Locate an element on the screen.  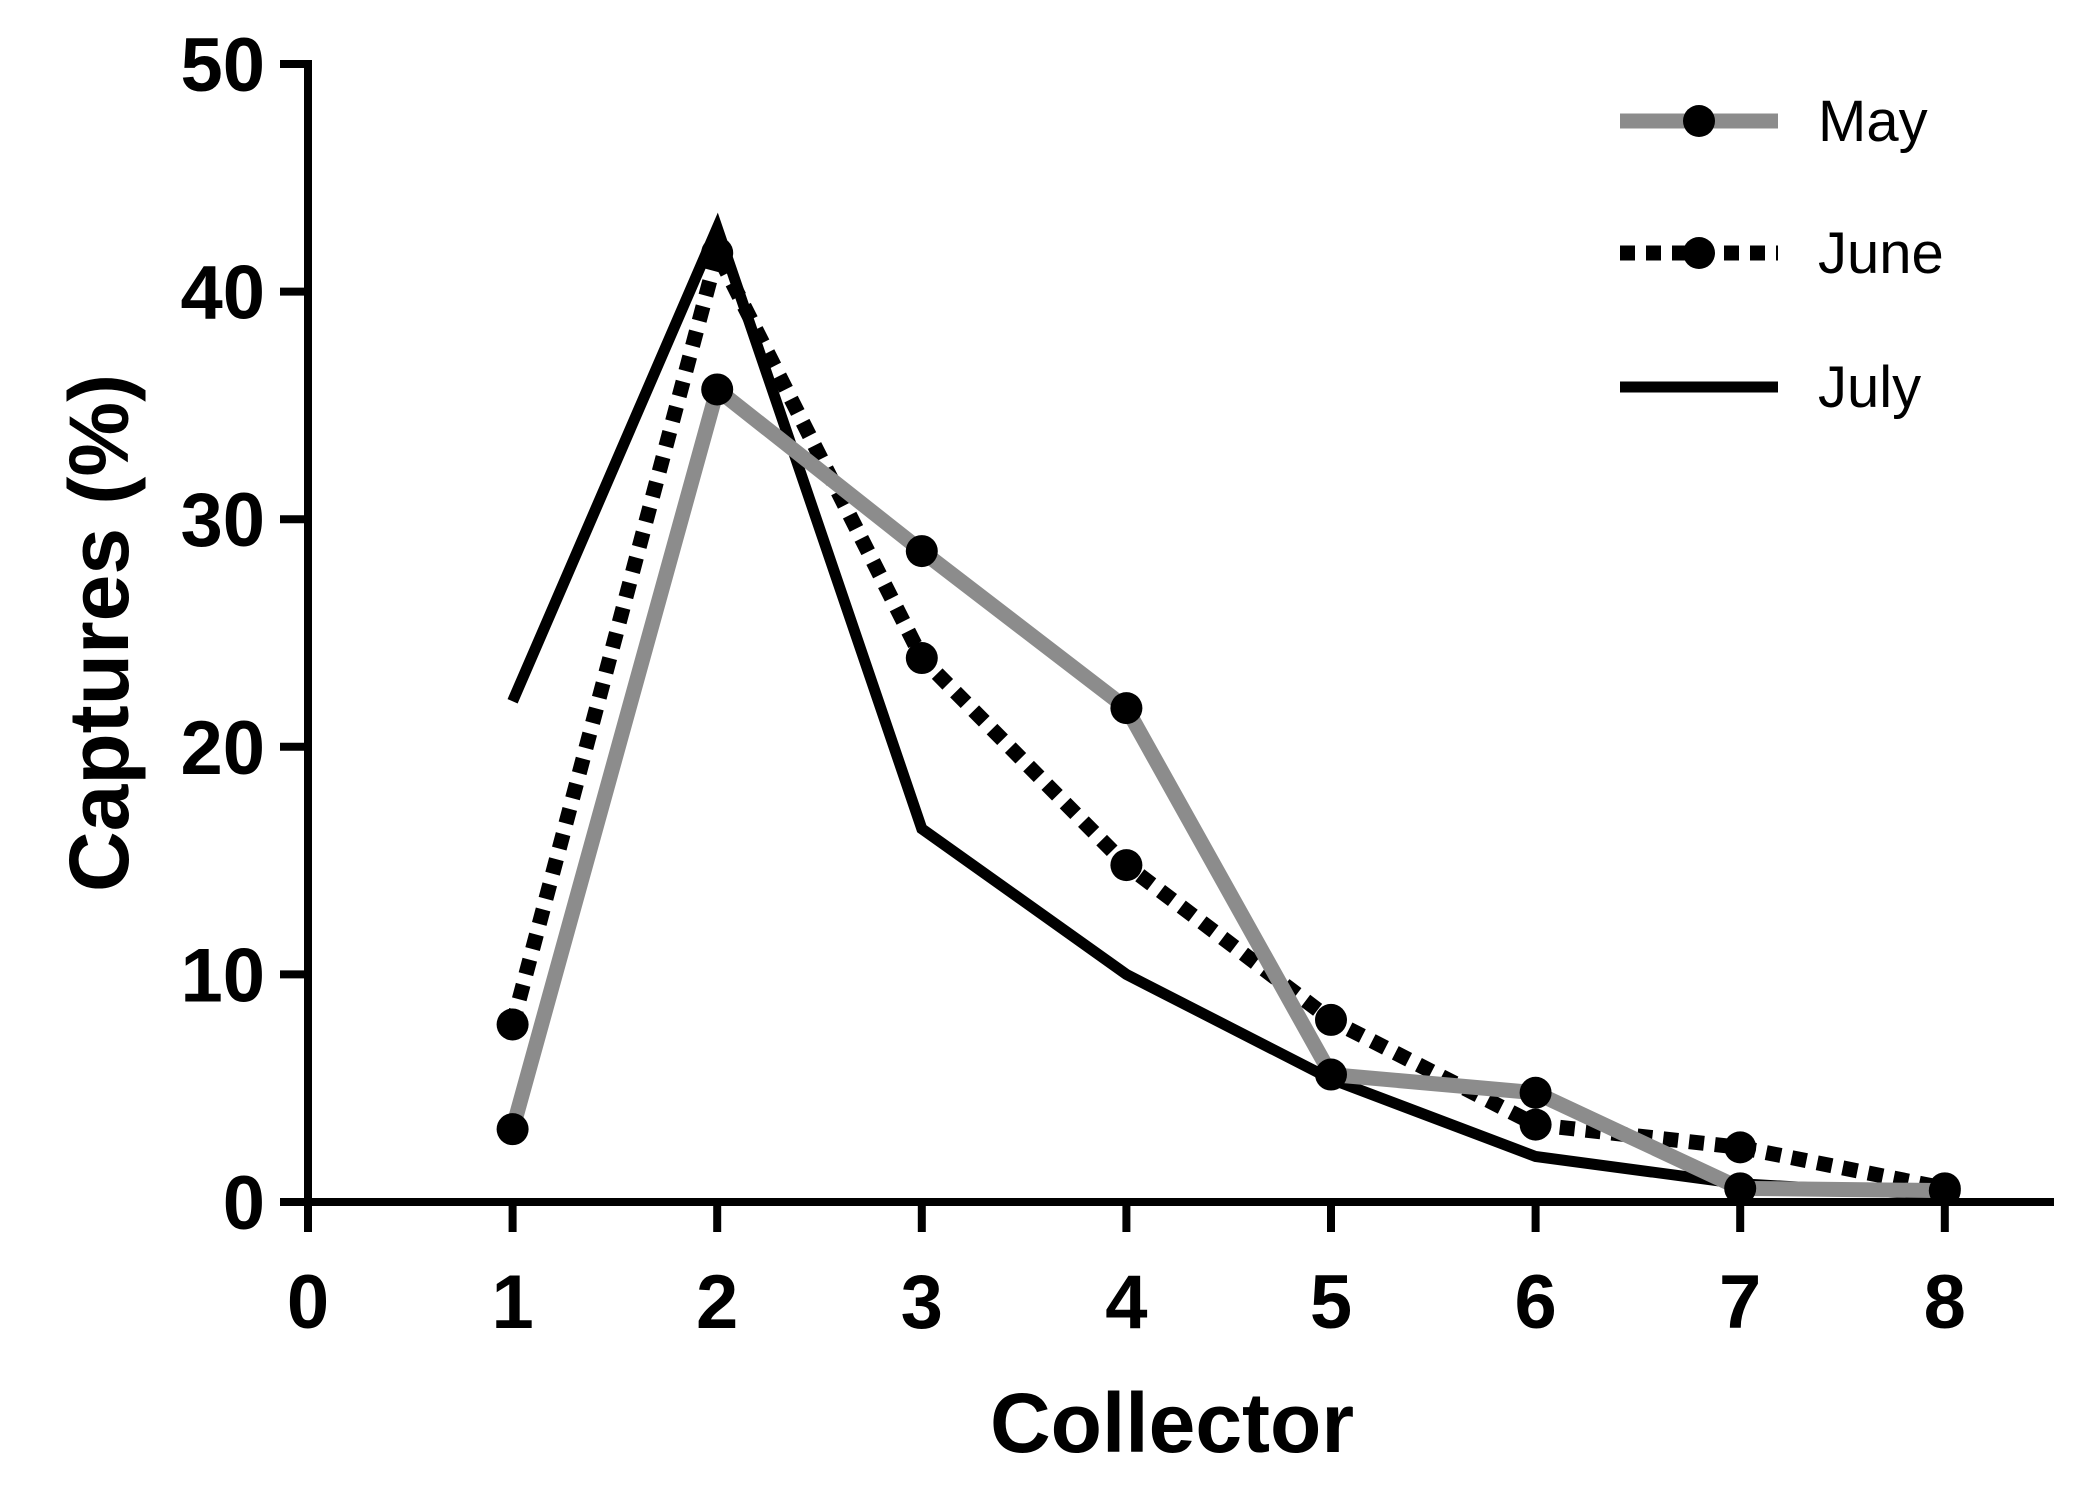
legend-marker-june is located at coordinates (1699, 253).